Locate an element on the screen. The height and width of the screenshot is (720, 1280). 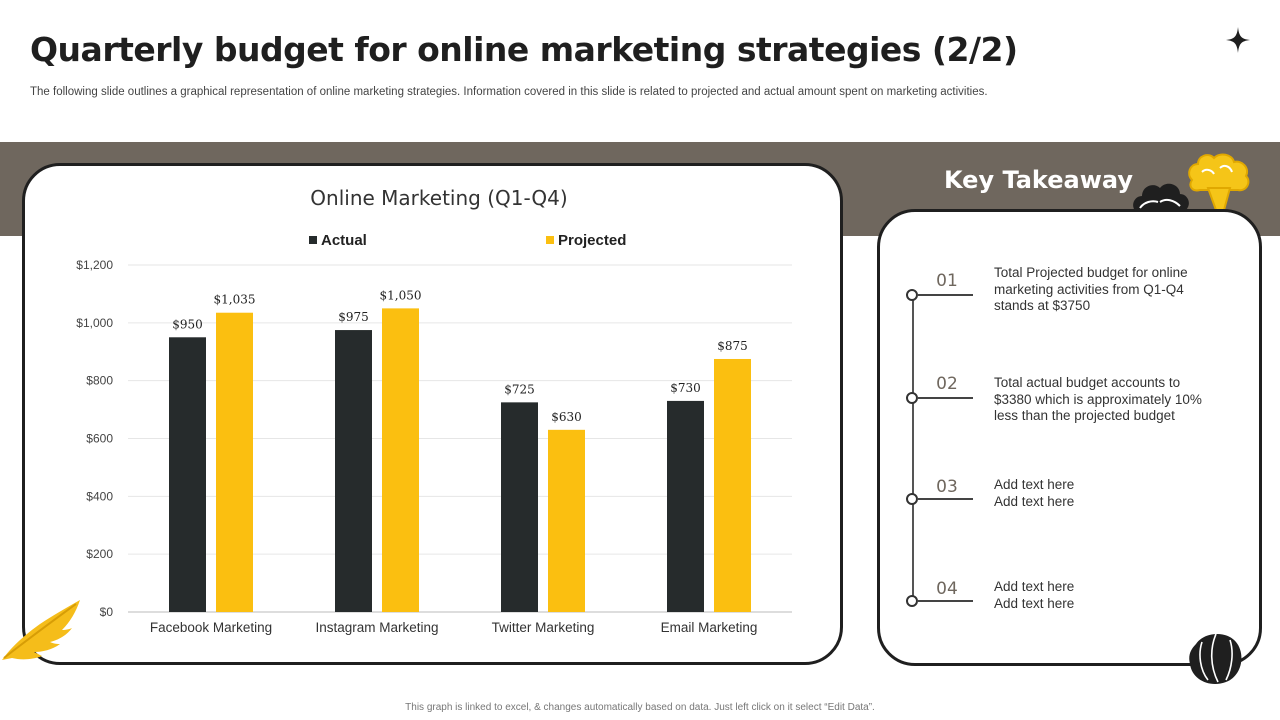
leaf-icon is located at coordinates (41, 630).